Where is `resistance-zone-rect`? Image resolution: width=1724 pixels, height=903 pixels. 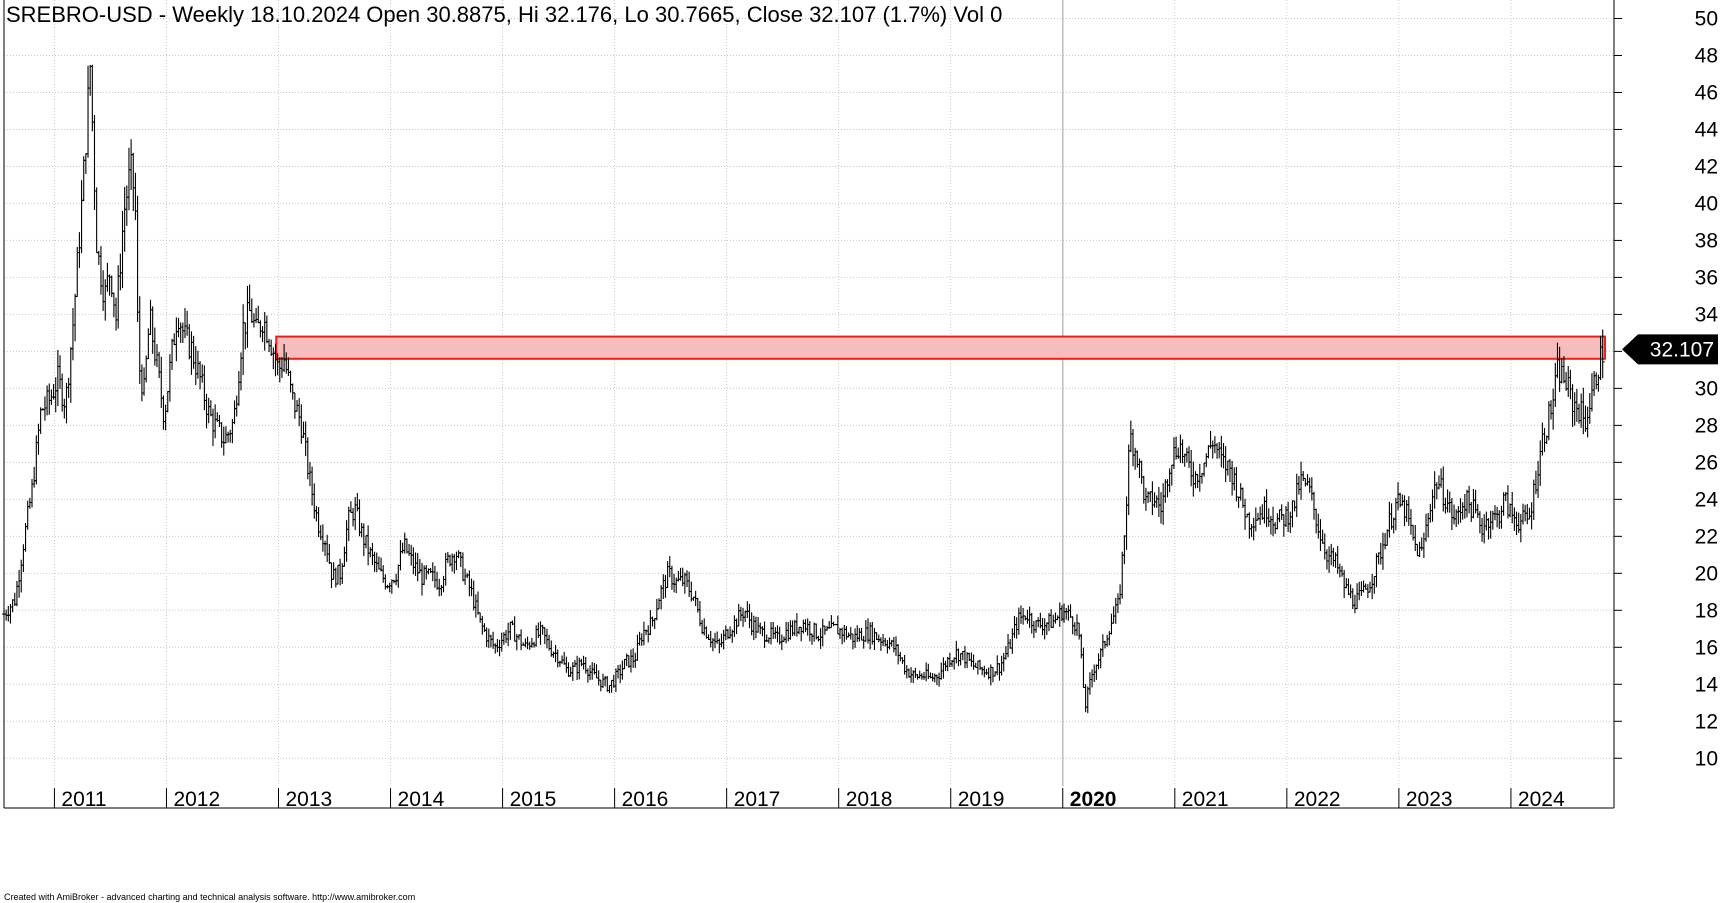
resistance-zone-rect is located at coordinates (941, 347).